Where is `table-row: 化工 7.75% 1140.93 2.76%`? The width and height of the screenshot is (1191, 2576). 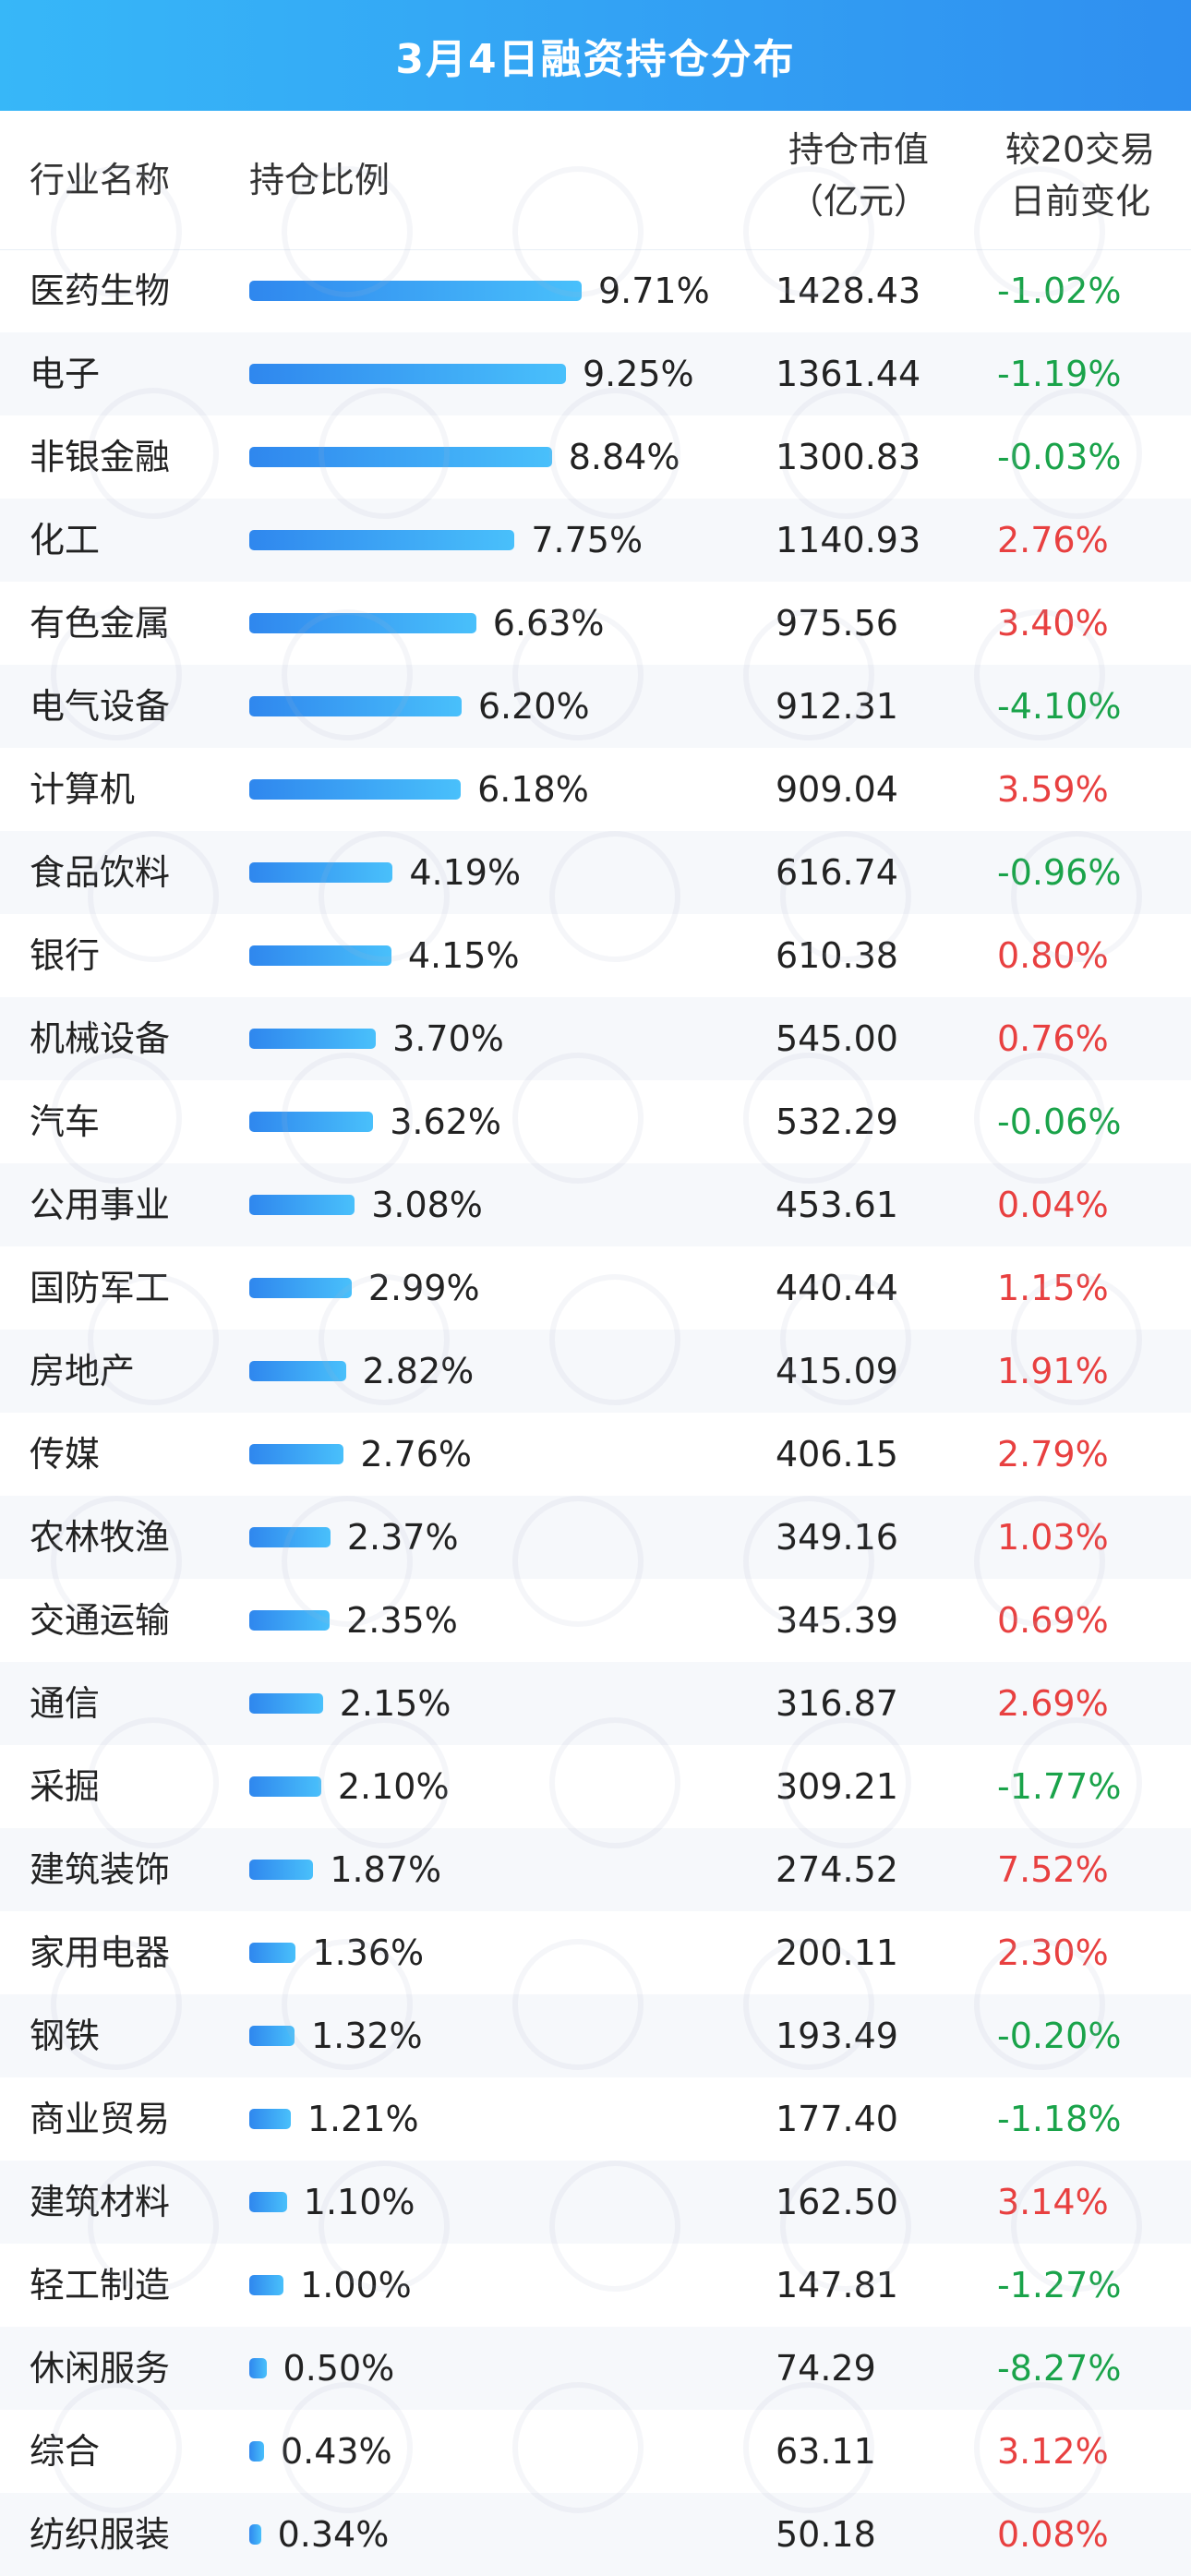
table-row: 化工 7.75% 1140.93 2.76% is located at coordinates (595, 540).